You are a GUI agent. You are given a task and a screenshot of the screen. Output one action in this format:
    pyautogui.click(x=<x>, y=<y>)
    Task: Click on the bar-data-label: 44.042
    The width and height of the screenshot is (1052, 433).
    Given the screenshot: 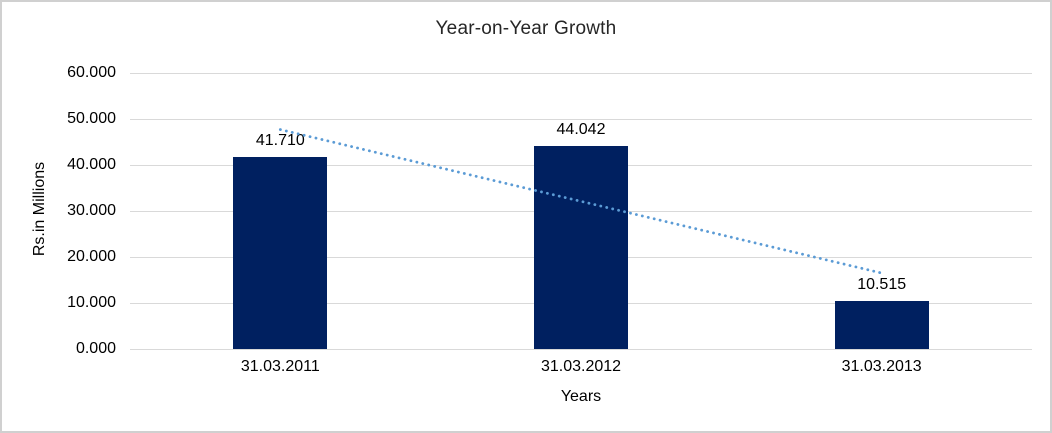 What is the action you would take?
    pyautogui.click(x=581, y=130)
    